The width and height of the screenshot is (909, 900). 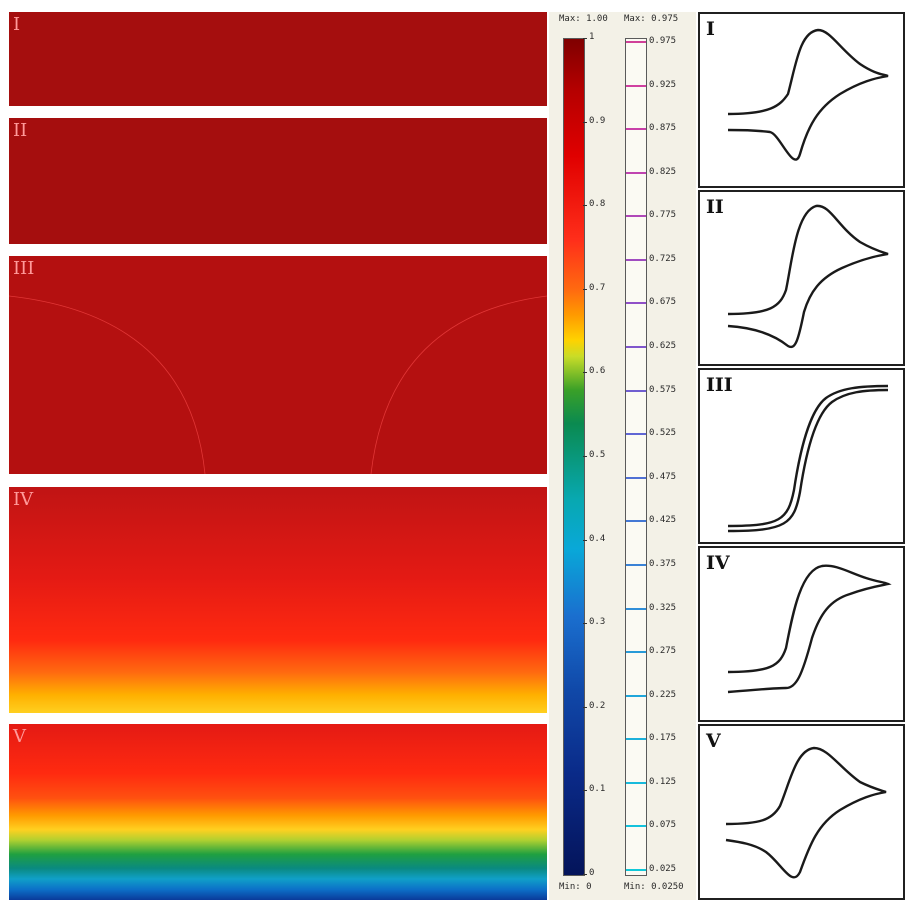 What do you see at coordinates (663, 389) in the screenshot?
I see `contour-tick-label: 0.575` at bounding box center [663, 389].